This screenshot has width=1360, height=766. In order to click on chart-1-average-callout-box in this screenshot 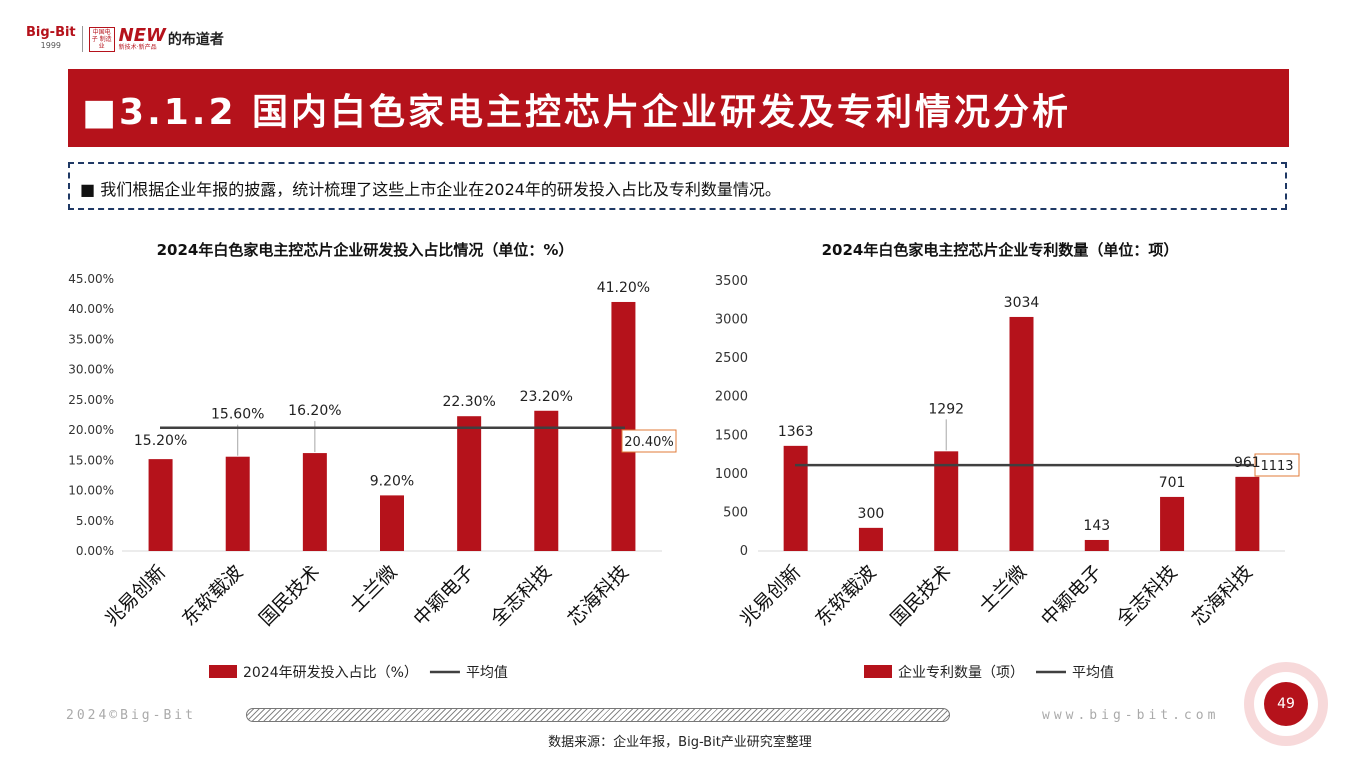, I will do `click(649, 441)`.